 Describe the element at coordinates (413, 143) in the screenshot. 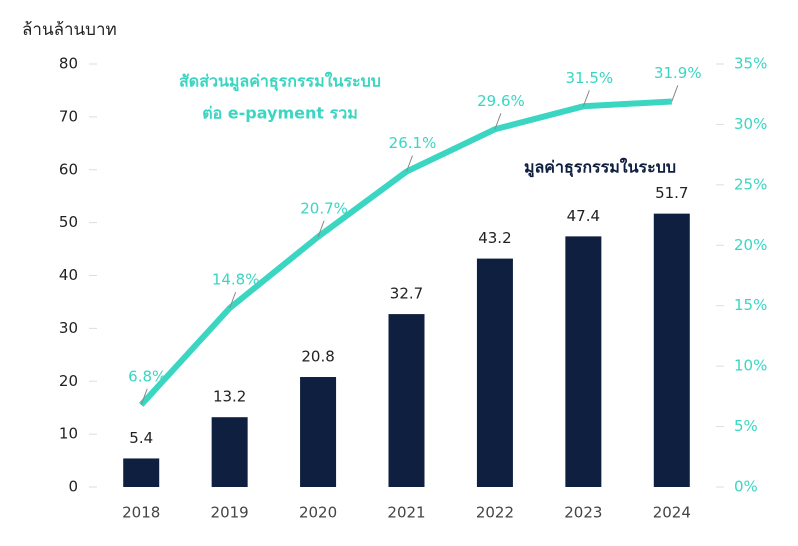

I see `line-value-label: 26.1%` at that location.